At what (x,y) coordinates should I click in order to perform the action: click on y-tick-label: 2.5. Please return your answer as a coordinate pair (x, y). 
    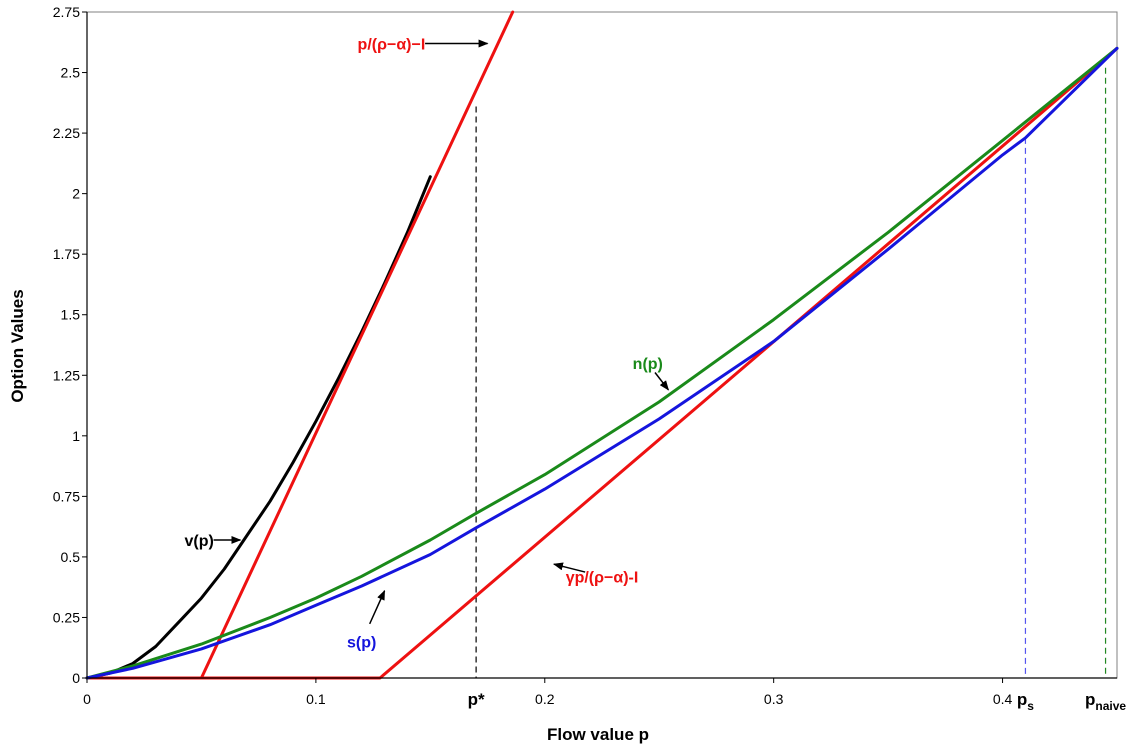
    Looking at the image, I should click on (71, 73).